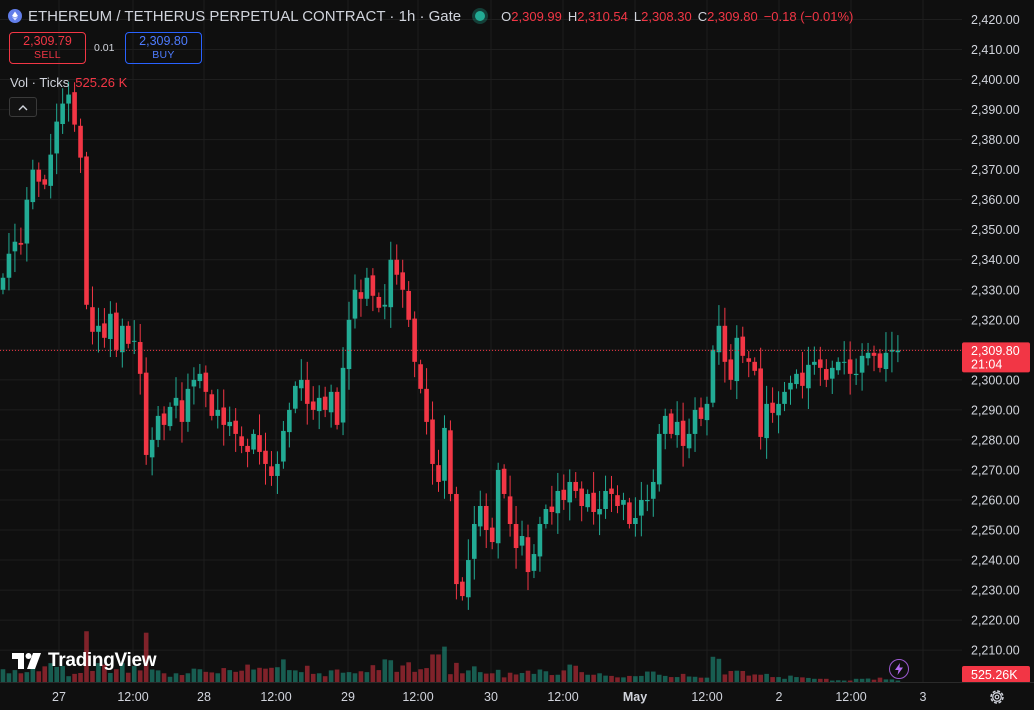  What do you see at coordinates (68, 82) in the screenshot?
I see `volume-indicator-legend: Vol · Ticks 525.26 K` at bounding box center [68, 82].